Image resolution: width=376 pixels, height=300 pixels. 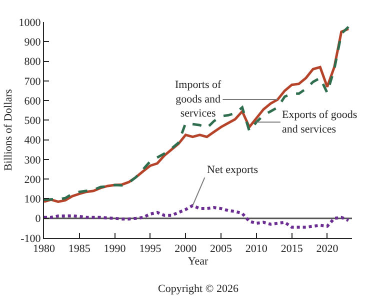 What do you see at coordinates (198, 289) in the screenshot?
I see `text: Copyright © 2026` at bounding box center [198, 289].